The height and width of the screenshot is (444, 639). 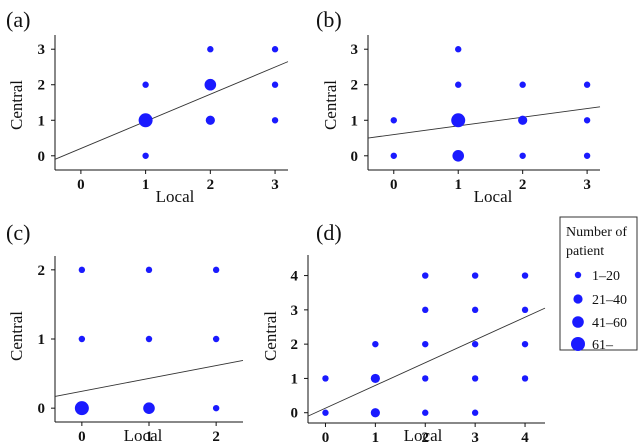 I want to click on panel-label: (b), so click(x=329, y=19).